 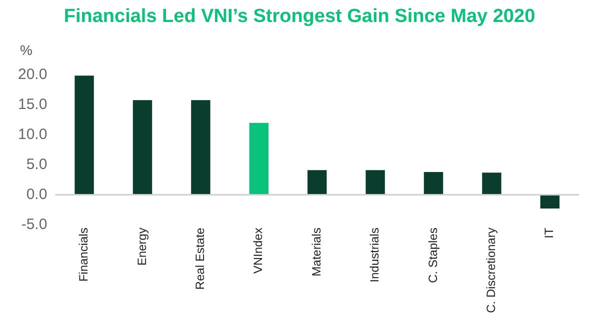 What do you see at coordinates (37, 194) in the screenshot?
I see `y-tick-label: 0.0` at bounding box center [37, 194].